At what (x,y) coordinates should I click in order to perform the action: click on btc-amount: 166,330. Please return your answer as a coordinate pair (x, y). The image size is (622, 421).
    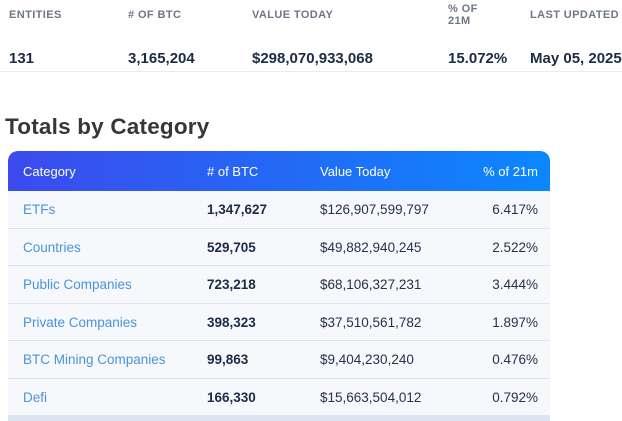
    Looking at the image, I should click on (231, 397).